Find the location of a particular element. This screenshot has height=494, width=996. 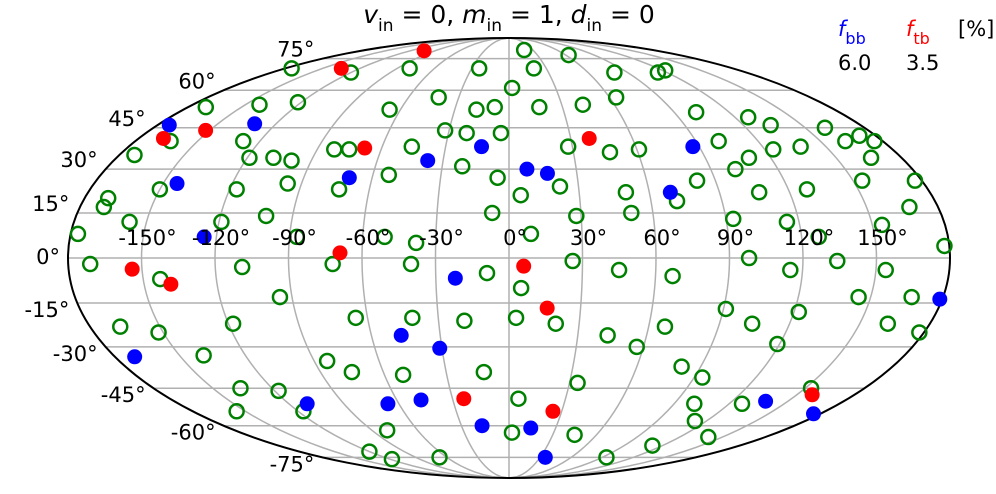

x-tick-label: -30° is located at coordinates (441, 238).